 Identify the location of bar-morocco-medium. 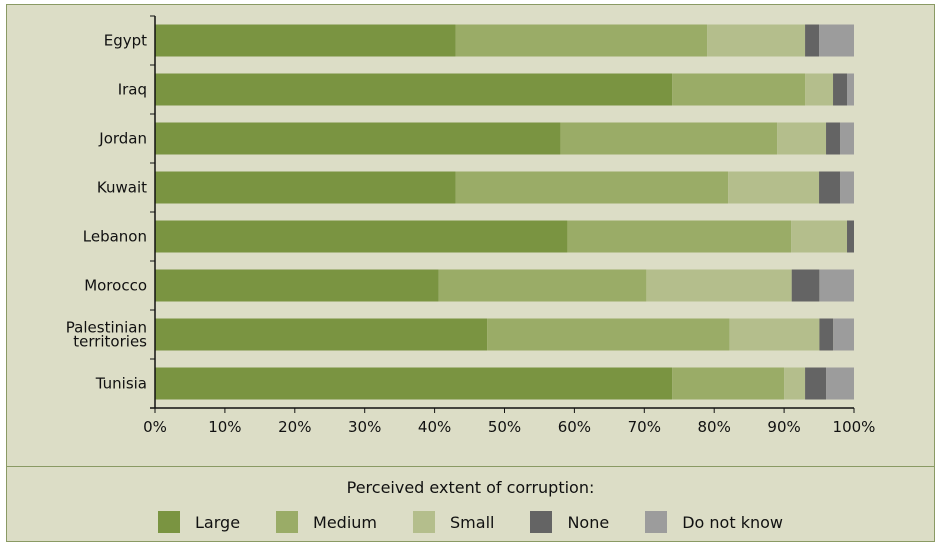
(542, 285).